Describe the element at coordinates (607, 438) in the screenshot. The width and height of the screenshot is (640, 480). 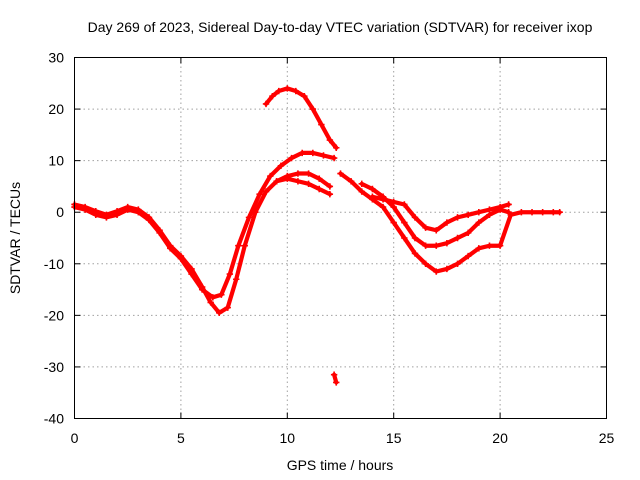
I see `x-tick-label: 25` at that location.